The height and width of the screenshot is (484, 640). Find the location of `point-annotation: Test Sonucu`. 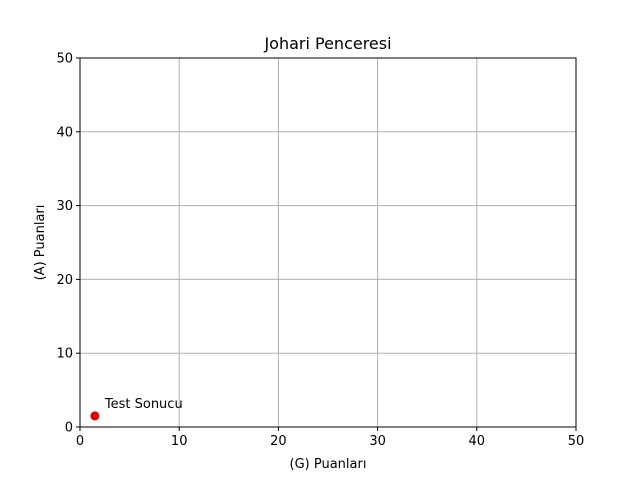

point-annotation: Test Sonucu is located at coordinates (143, 404).